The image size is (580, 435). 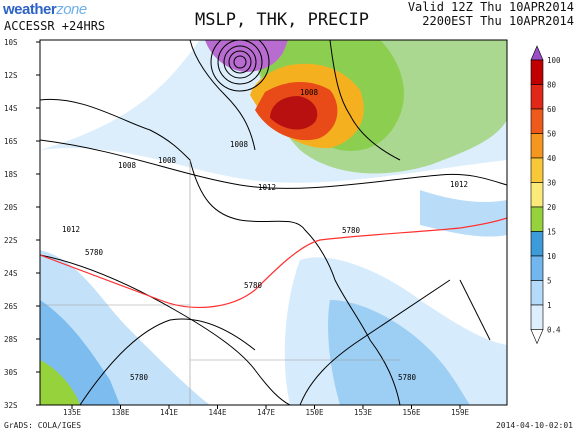 What do you see at coordinates (552, 158) in the screenshot?
I see `legend-value: 40` at bounding box center [552, 158].